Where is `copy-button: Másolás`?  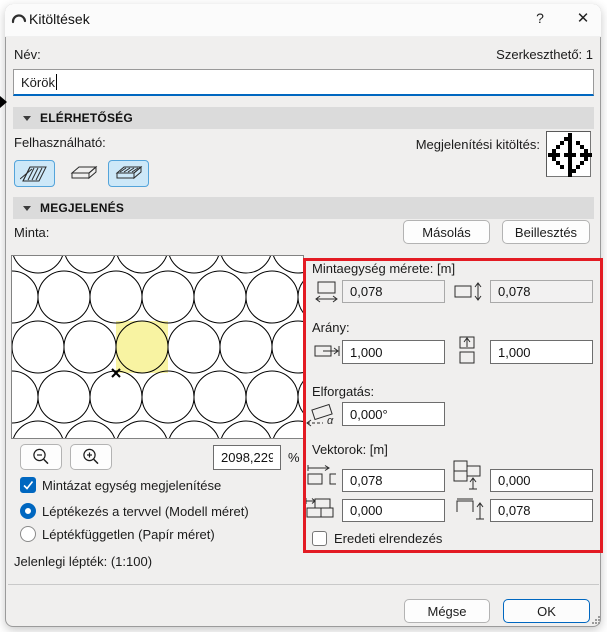
copy-button: Másolás is located at coordinates (446, 232).